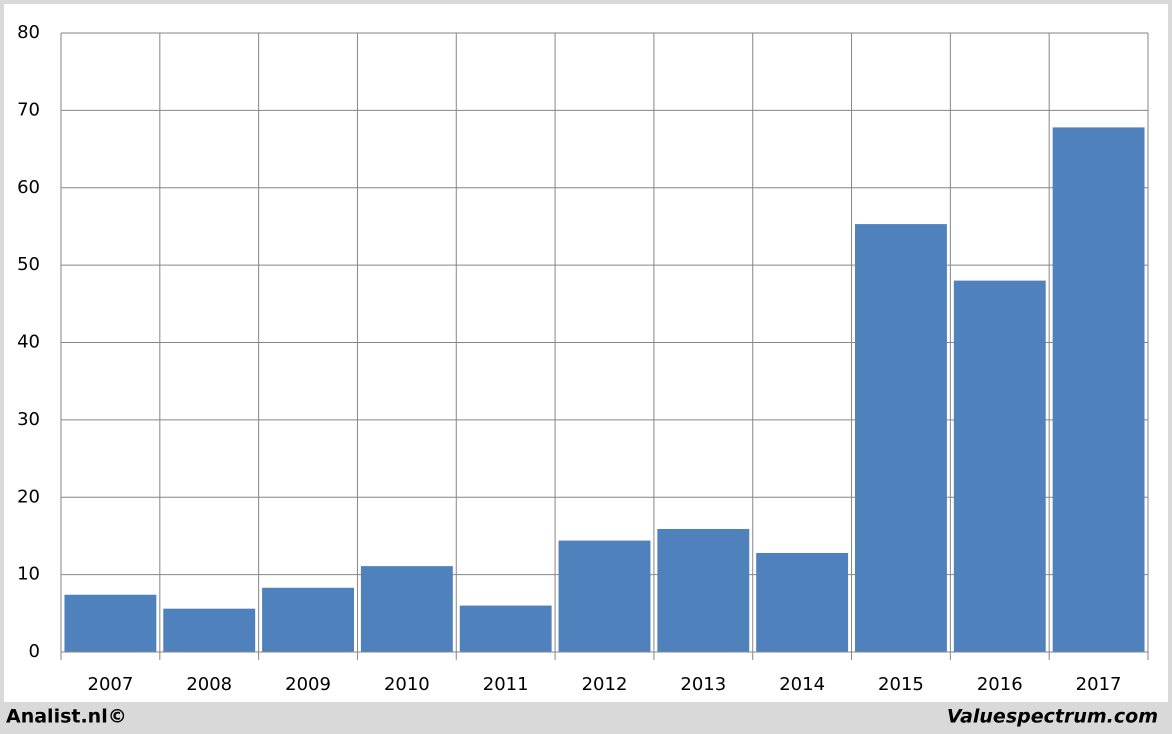  I want to click on x-tick-label: 2009, so click(308, 684).